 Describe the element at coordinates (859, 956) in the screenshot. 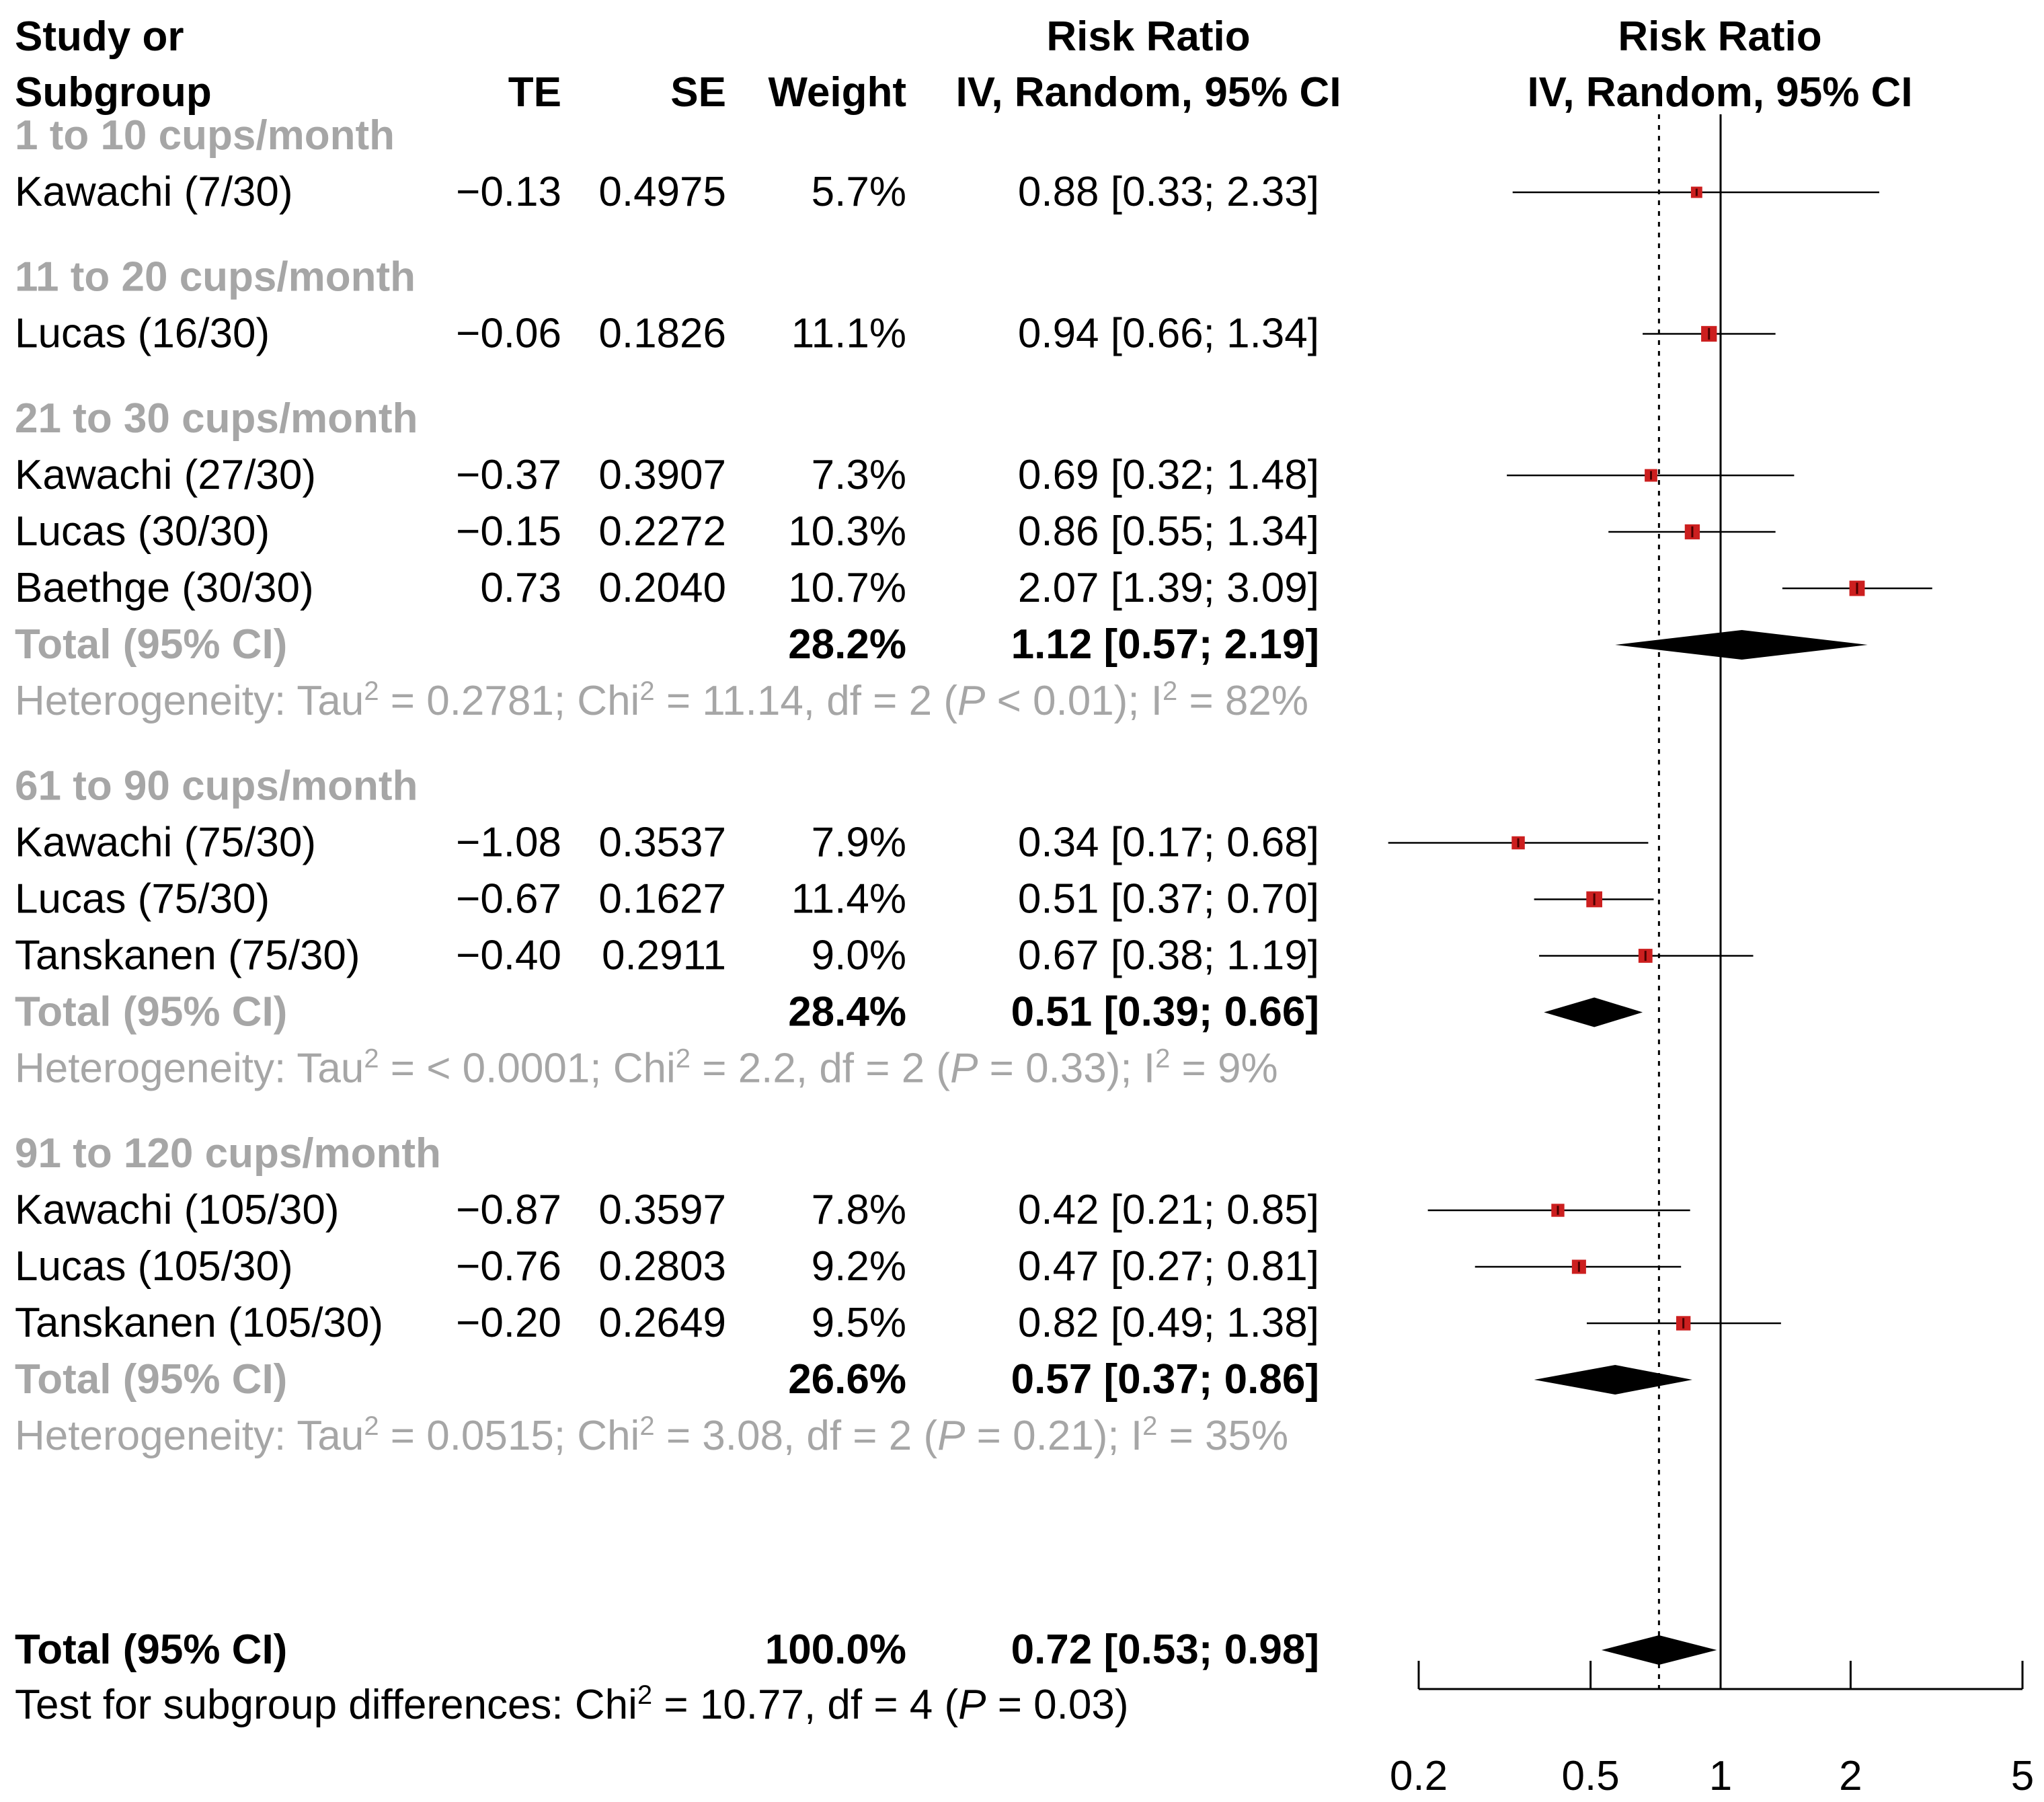

I see `study-weight: 9.0%` at that location.